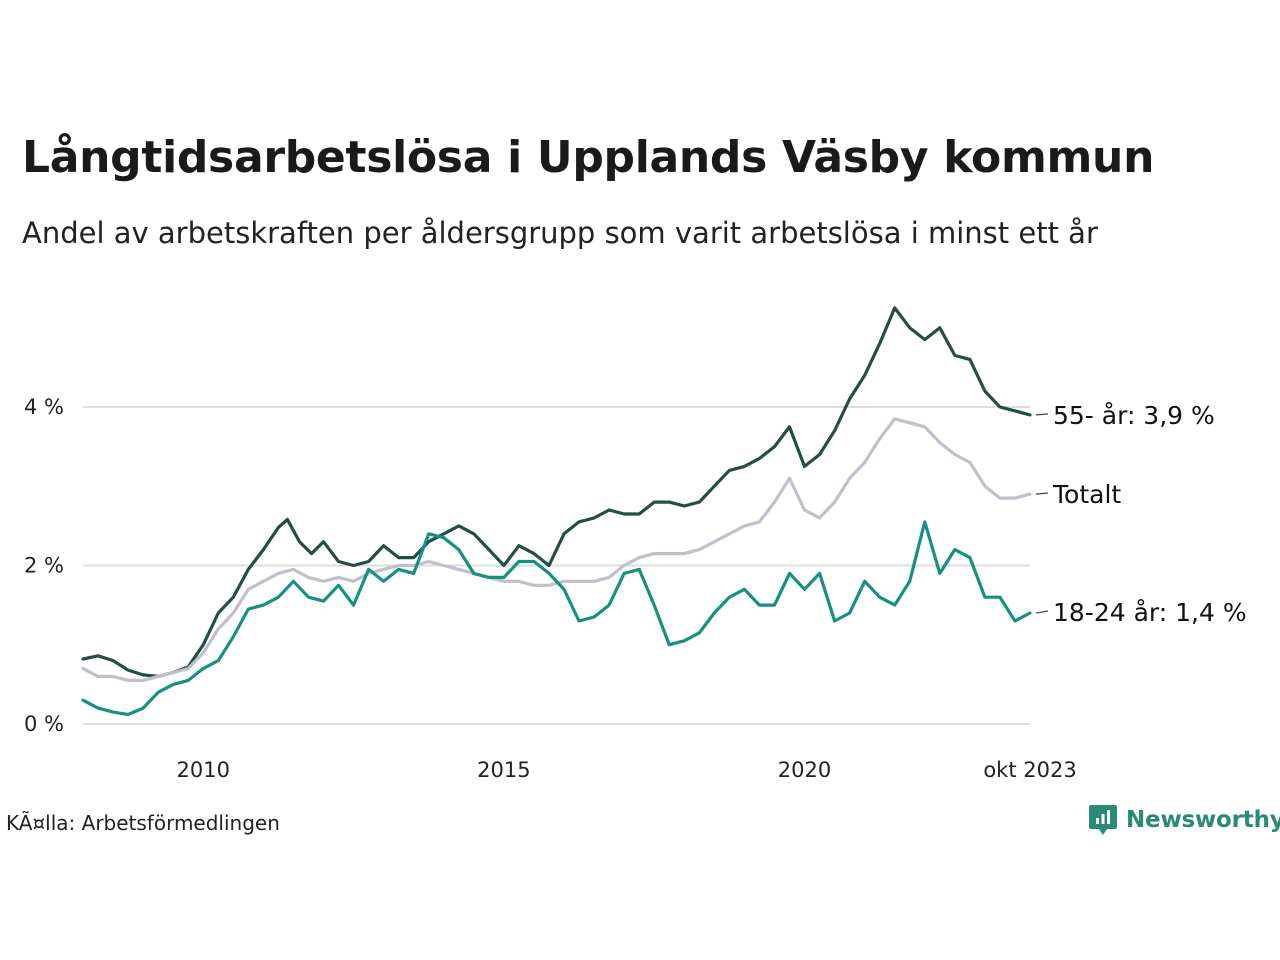  What do you see at coordinates (1029, 770) in the screenshot?
I see `x-tick-label: okt 2023` at bounding box center [1029, 770].